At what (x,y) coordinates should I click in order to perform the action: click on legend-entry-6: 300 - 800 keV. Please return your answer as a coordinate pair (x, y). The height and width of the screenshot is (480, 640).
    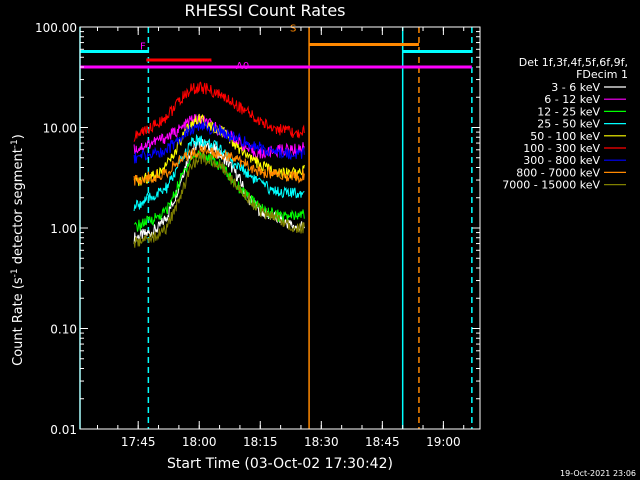
    Looking at the image, I should click on (561, 160).